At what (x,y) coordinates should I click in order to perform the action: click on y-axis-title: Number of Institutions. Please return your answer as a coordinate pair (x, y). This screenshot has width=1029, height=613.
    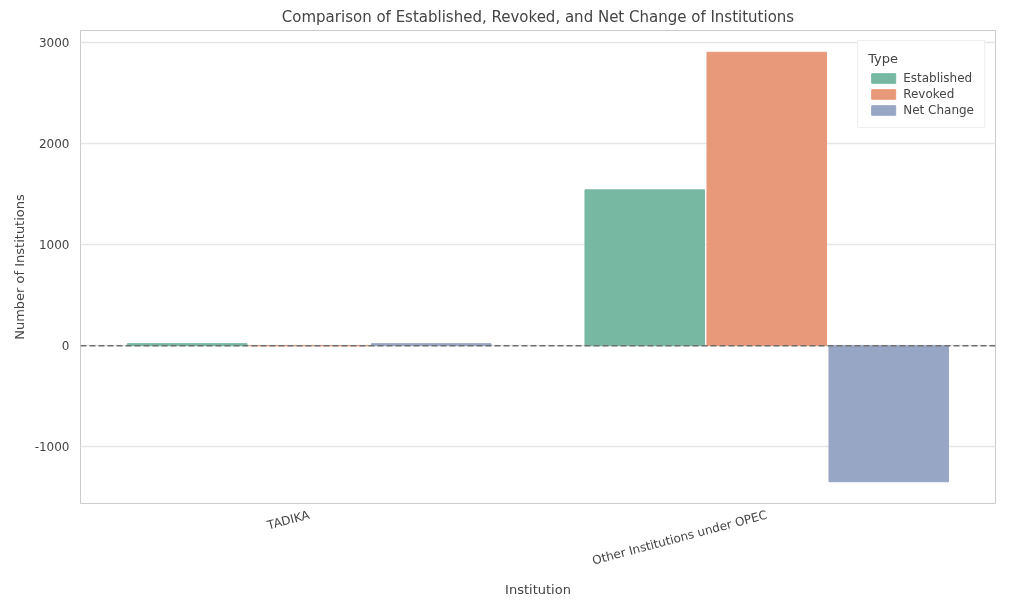
    Looking at the image, I should click on (19, 266).